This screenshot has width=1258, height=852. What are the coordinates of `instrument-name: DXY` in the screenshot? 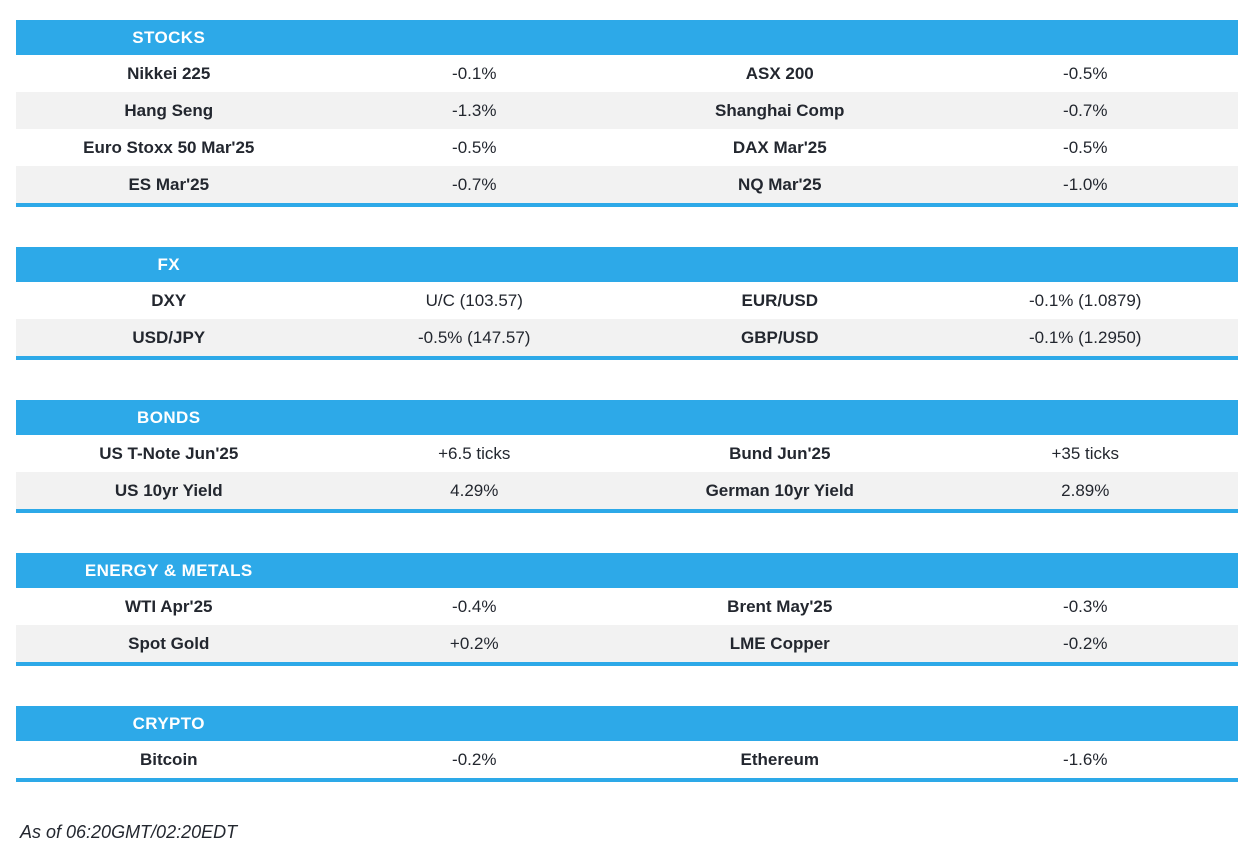 It's located at (169, 300).